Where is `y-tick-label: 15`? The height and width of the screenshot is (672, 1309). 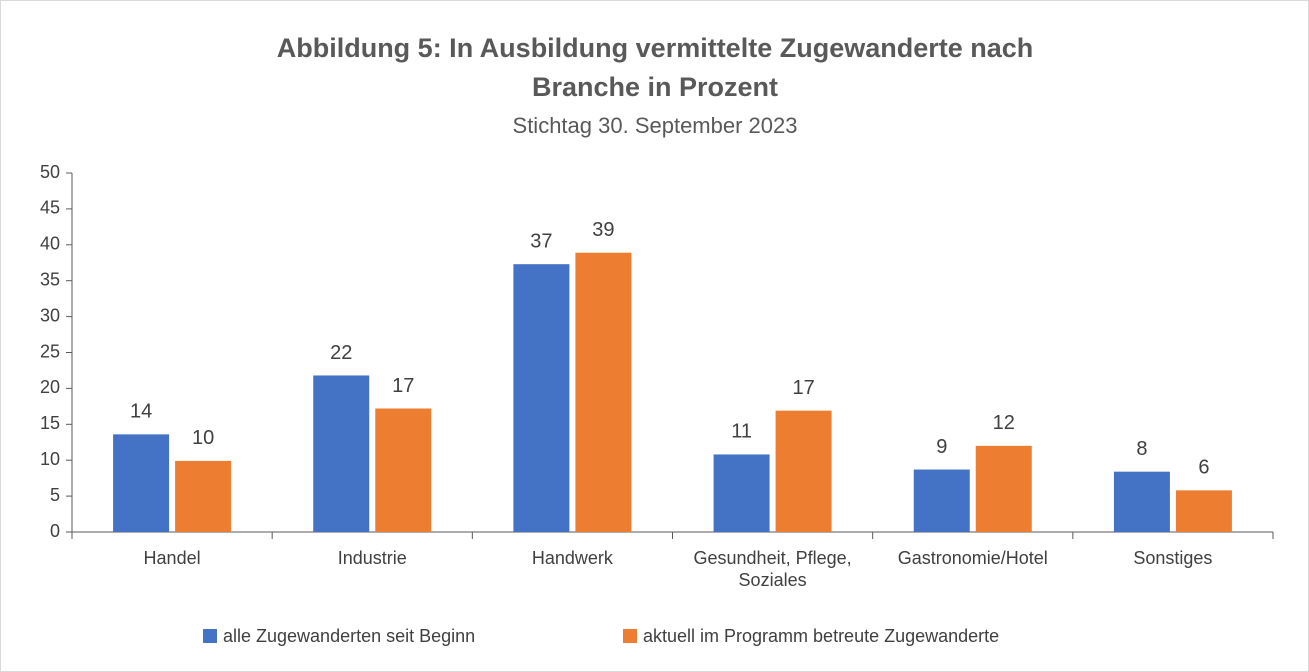 y-tick-label: 15 is located at coordinates (50, 423).